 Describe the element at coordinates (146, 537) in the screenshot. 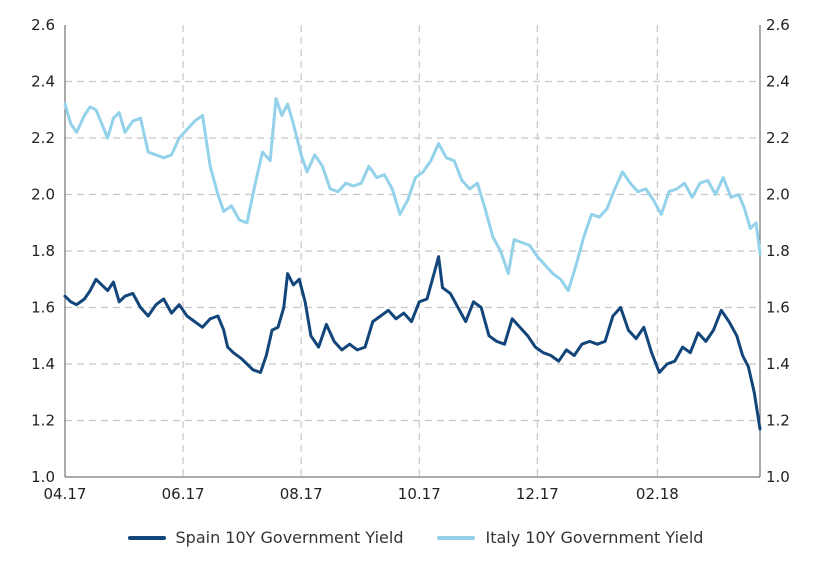

I see `legend-swatch-spain` at that location.